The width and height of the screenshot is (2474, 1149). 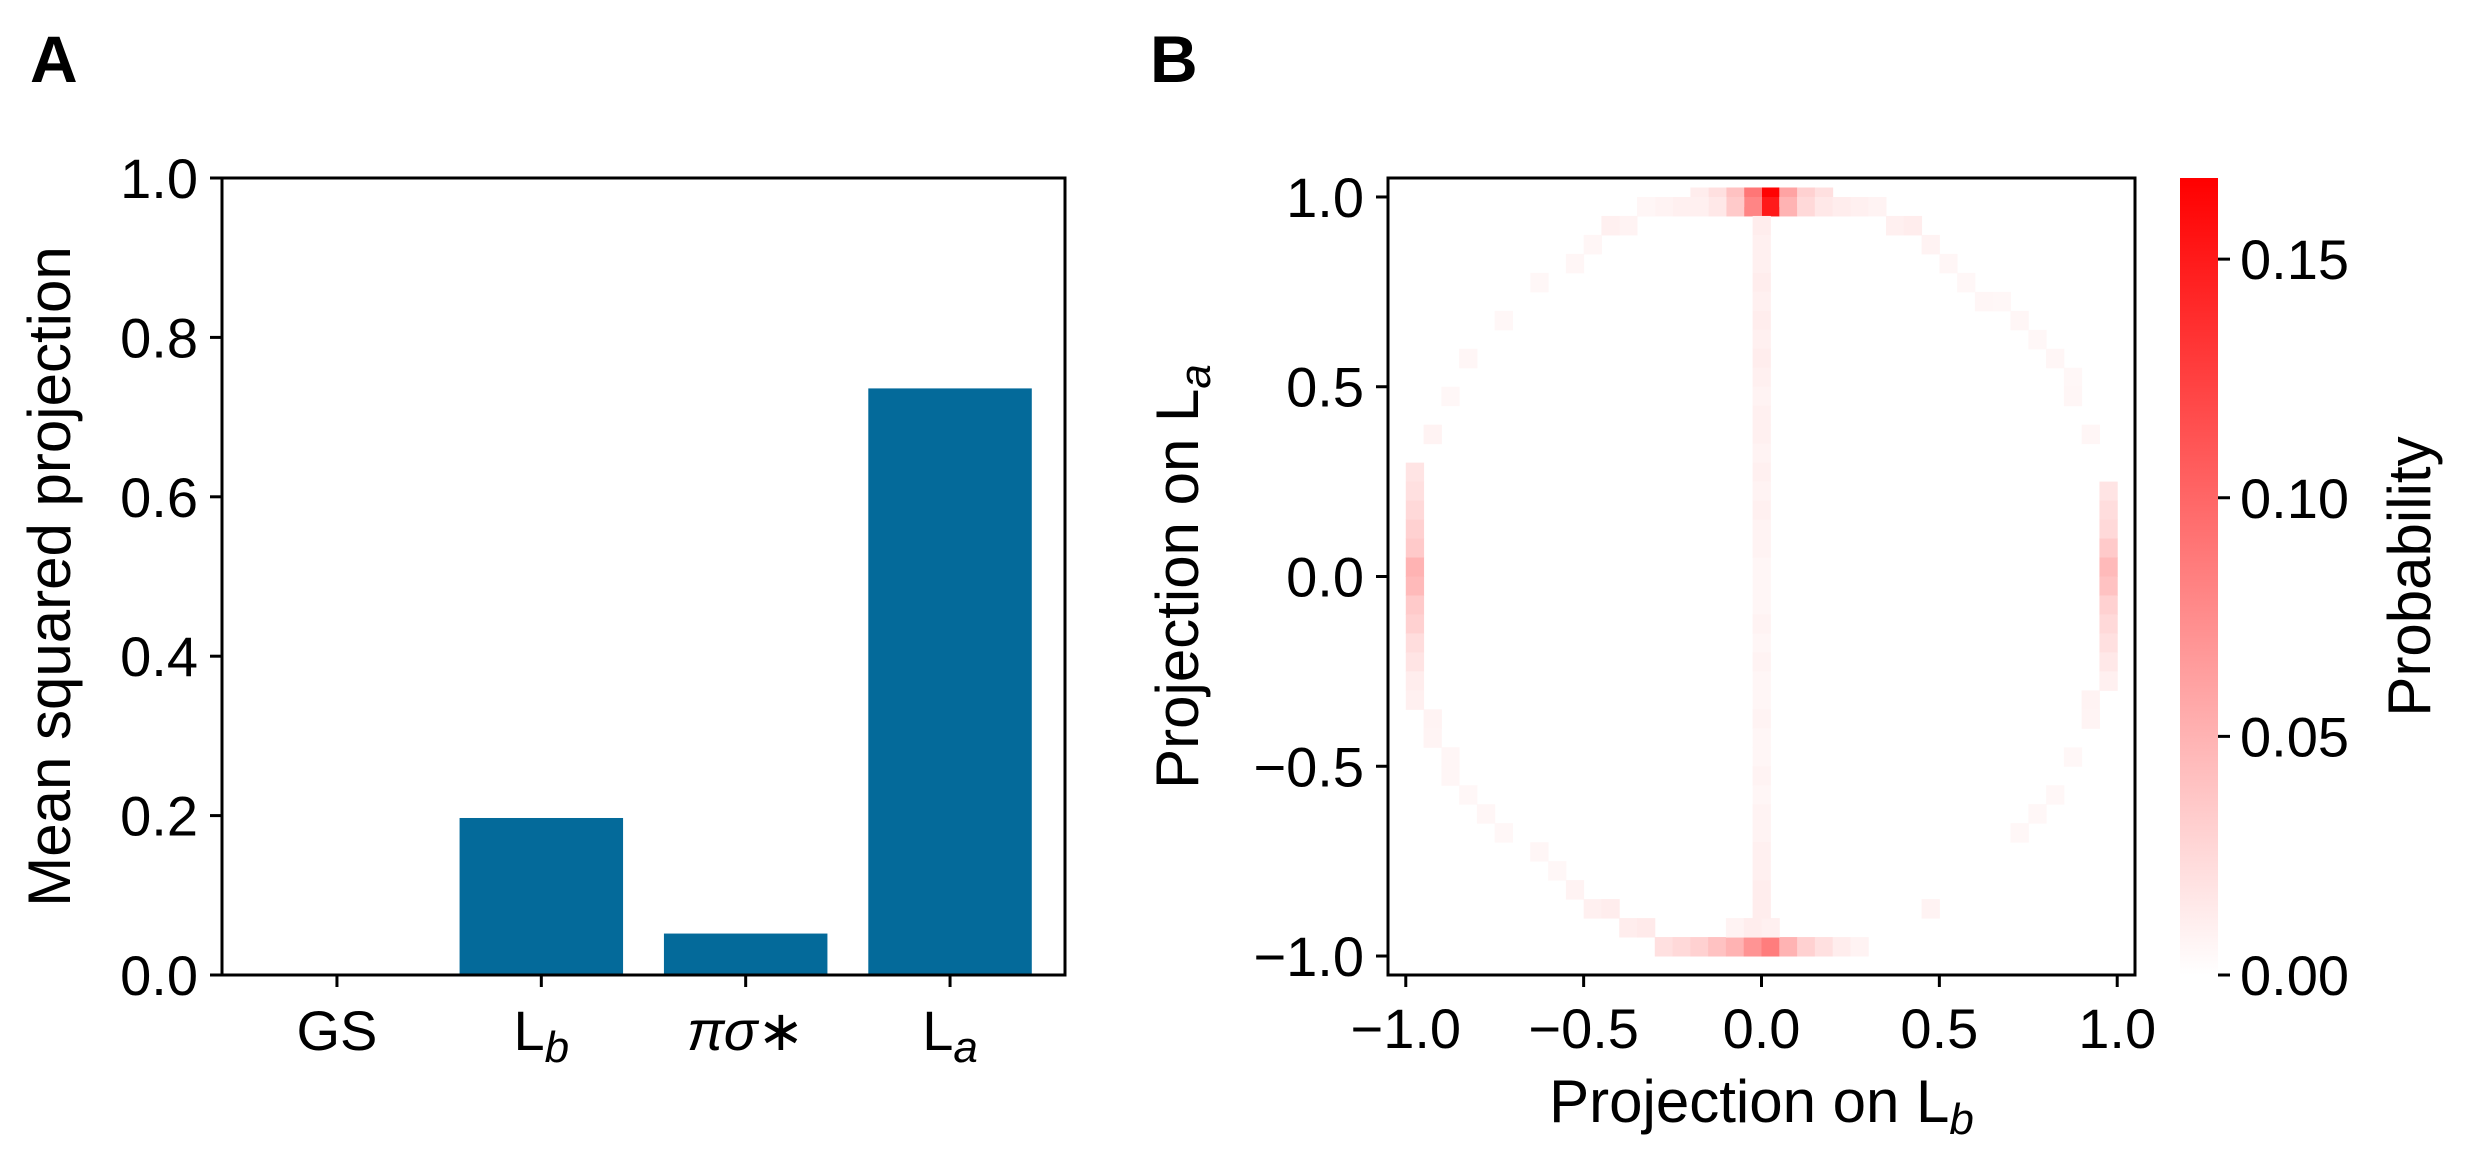 I want to click on y-axis-ticks: 0.0 0.2 0.4 0.6 0.8 1.0, so click(x=171, y=577).